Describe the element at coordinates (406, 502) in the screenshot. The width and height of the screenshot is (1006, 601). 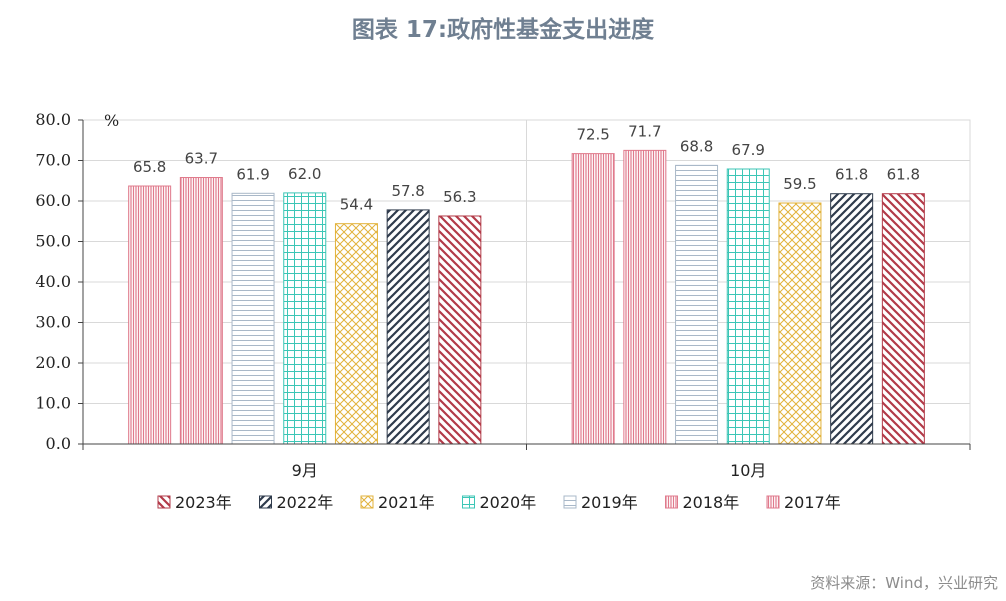
I see `legend-label: 2021年` at that location.